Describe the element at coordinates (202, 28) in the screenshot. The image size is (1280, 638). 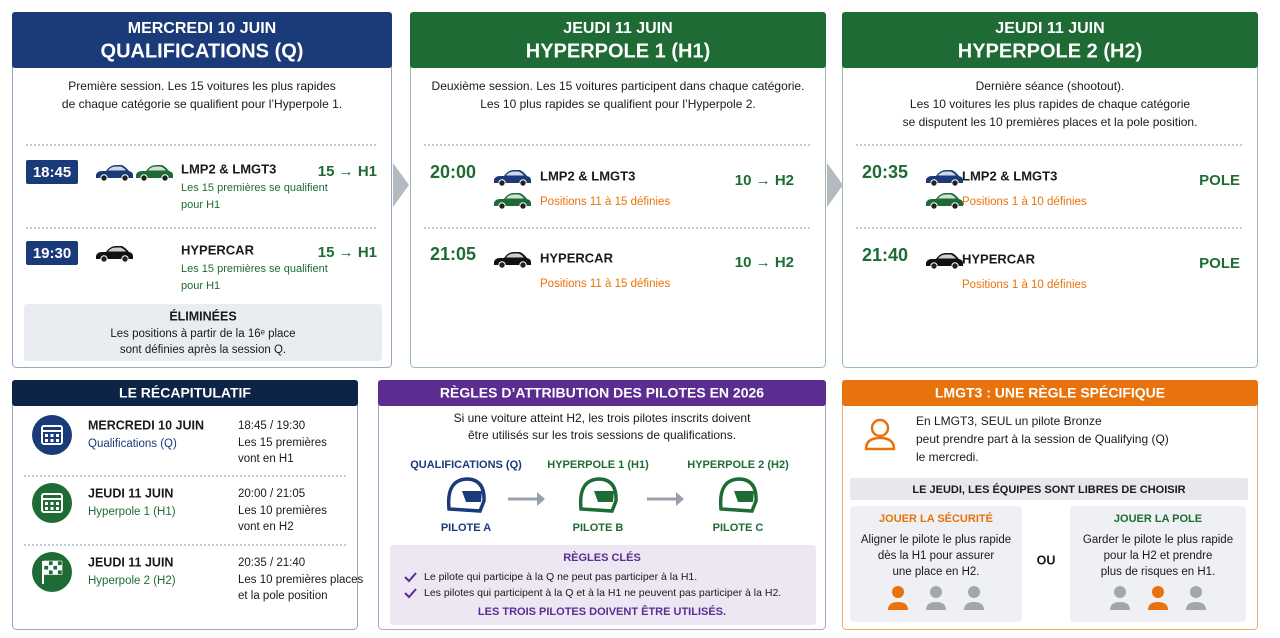
I see `panel-day: MERCREDI 10 JUIN` at that location.